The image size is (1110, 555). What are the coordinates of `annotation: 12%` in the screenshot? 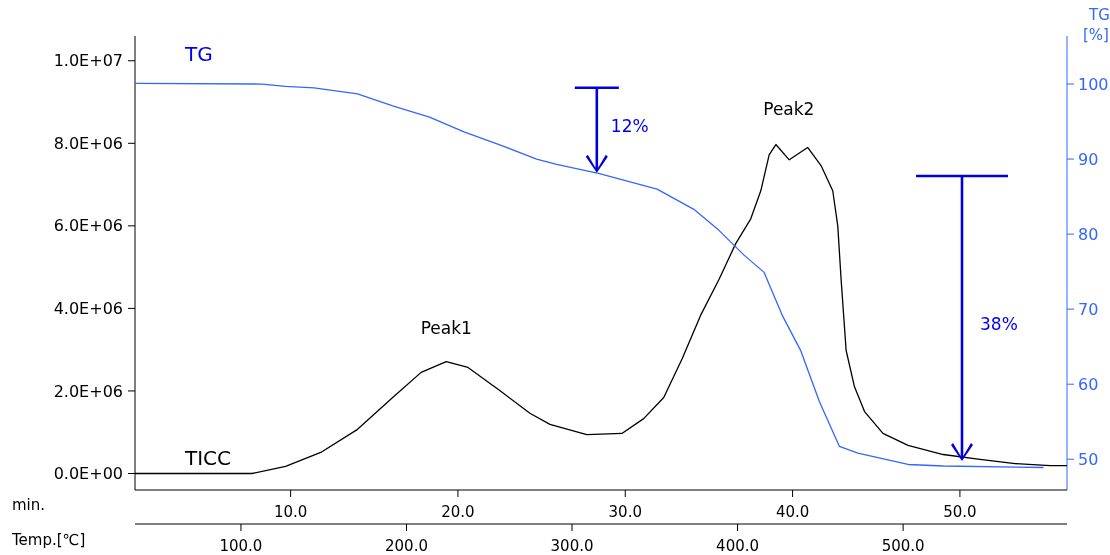 It's located at (629, 125).